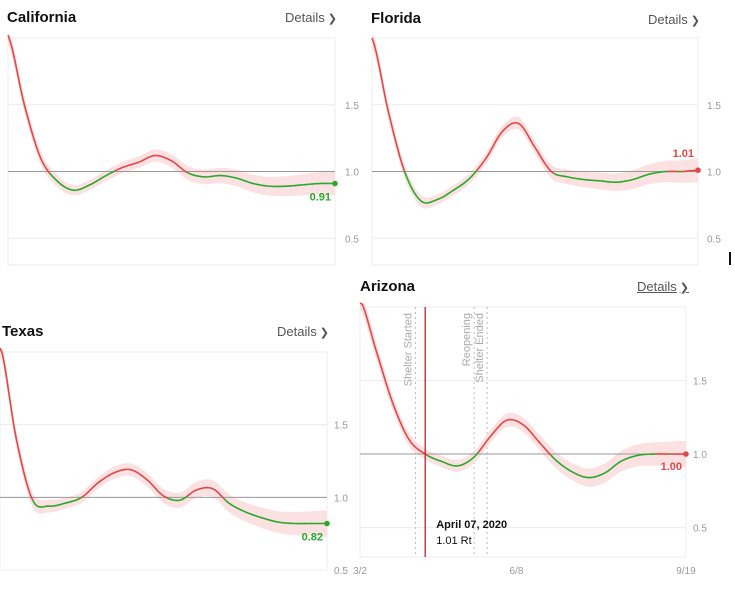 Image resolution: width=735 pixels, height=590 pixels. Describe the element at coordinates (388, 286) in the screenshot. I see `chart-title: Arizona` at that location.